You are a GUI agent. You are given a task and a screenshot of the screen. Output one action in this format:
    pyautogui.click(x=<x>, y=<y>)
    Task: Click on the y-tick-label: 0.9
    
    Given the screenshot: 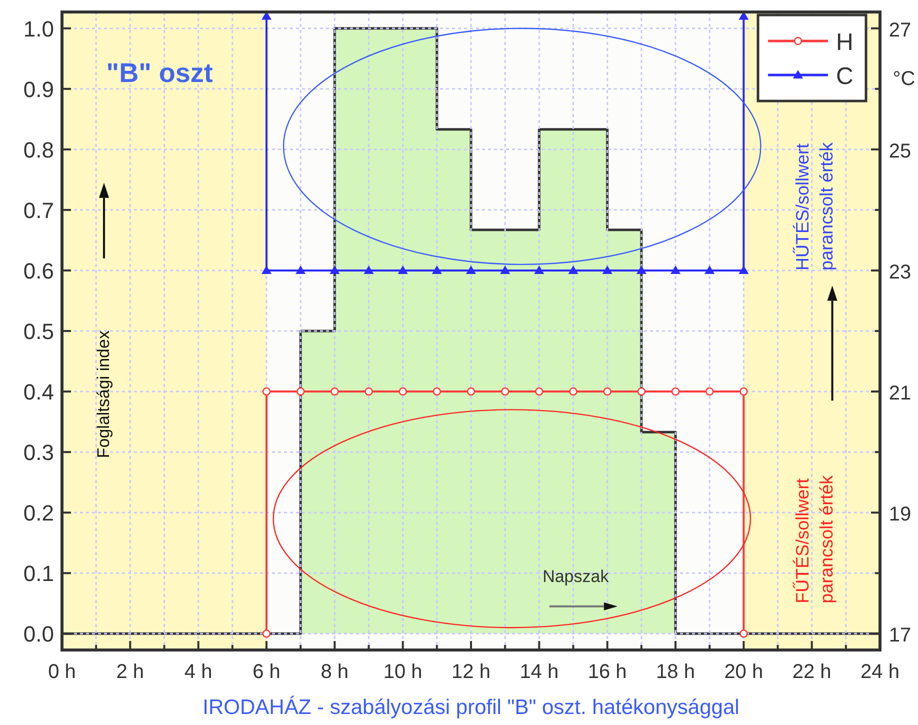 What is the action you would take?
    pyautogui.click(x=38, y=89)
    